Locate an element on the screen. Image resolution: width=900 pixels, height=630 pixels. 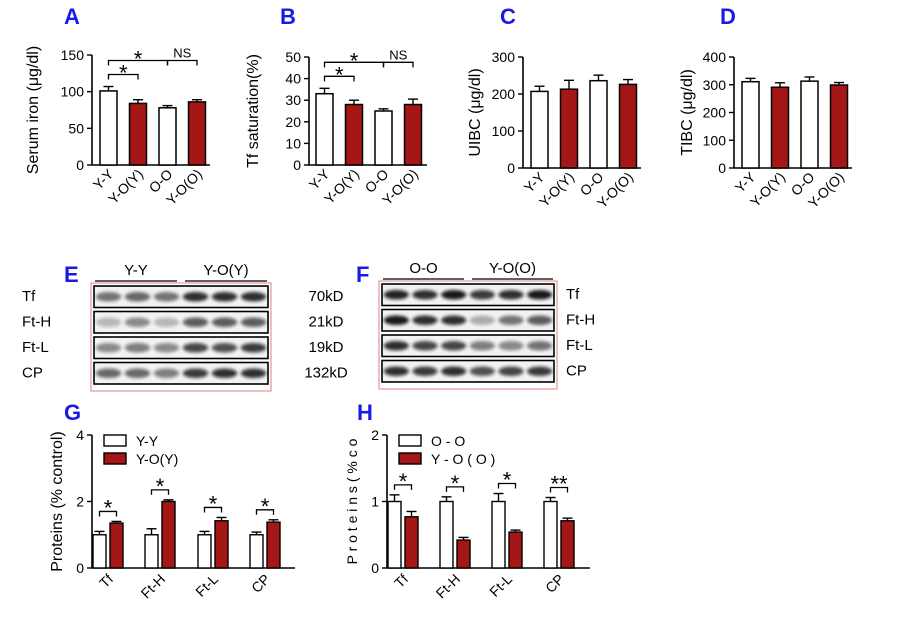
y-tick-label: 40 is located at coordinates (293, 79).